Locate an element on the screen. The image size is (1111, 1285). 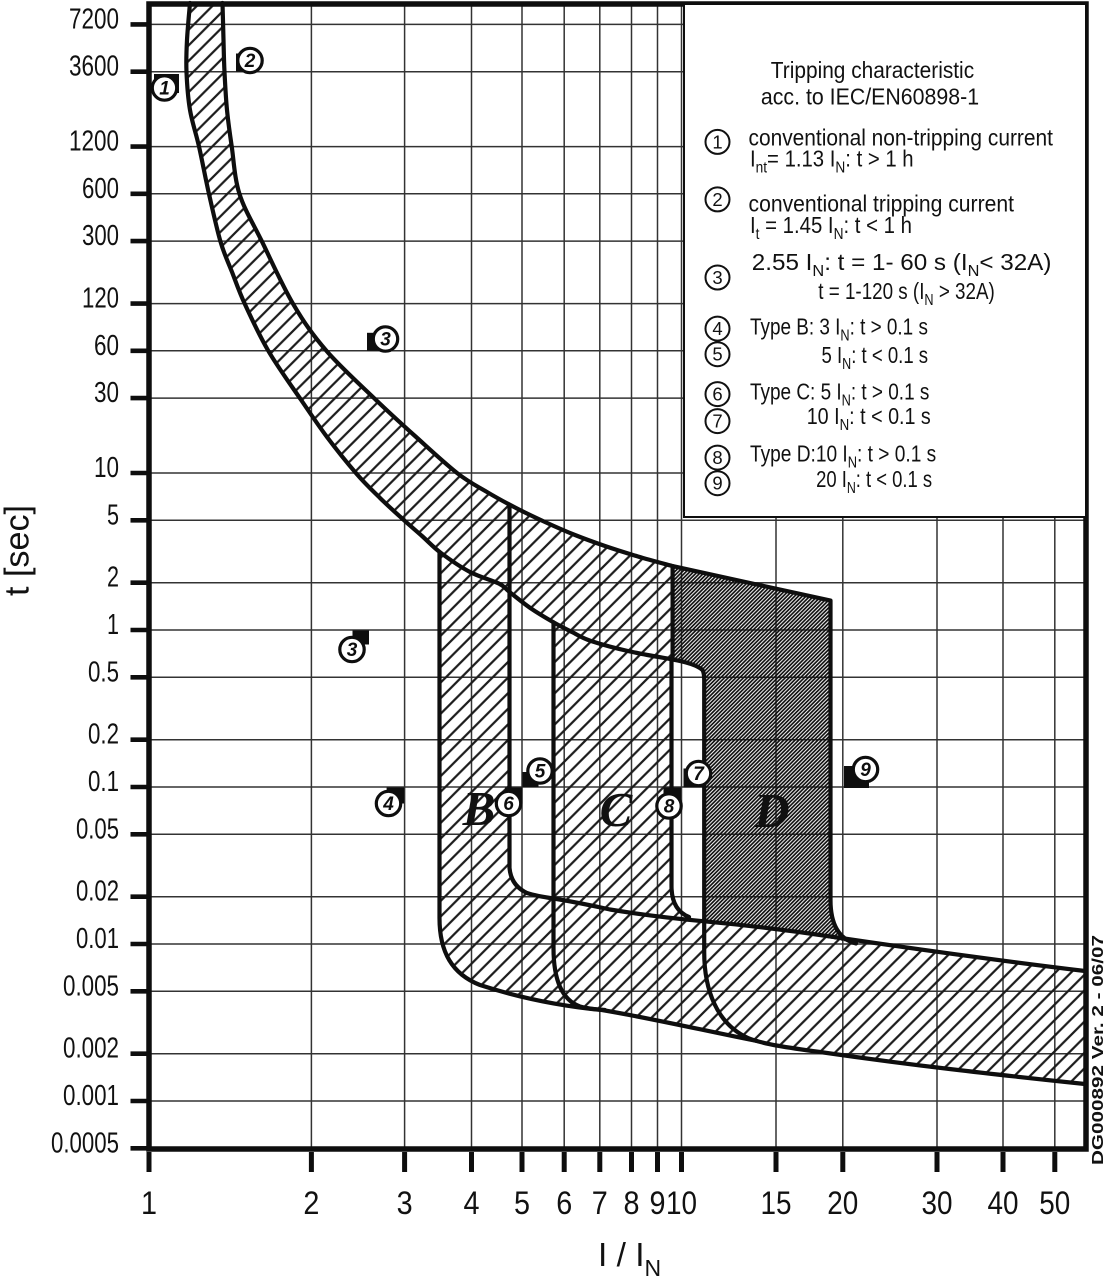
svg-text: DG000892 Ver. 2 - 06/07 is located at coordinates (1098, 1050).